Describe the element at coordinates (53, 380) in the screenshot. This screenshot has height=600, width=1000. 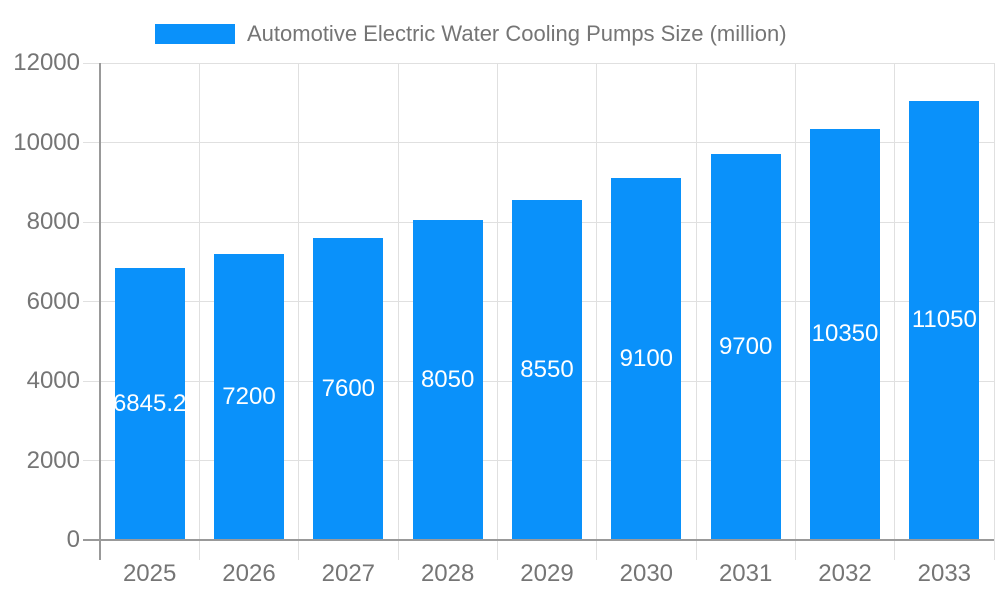
I see `y-axis-tick-label: 4000` at that location.